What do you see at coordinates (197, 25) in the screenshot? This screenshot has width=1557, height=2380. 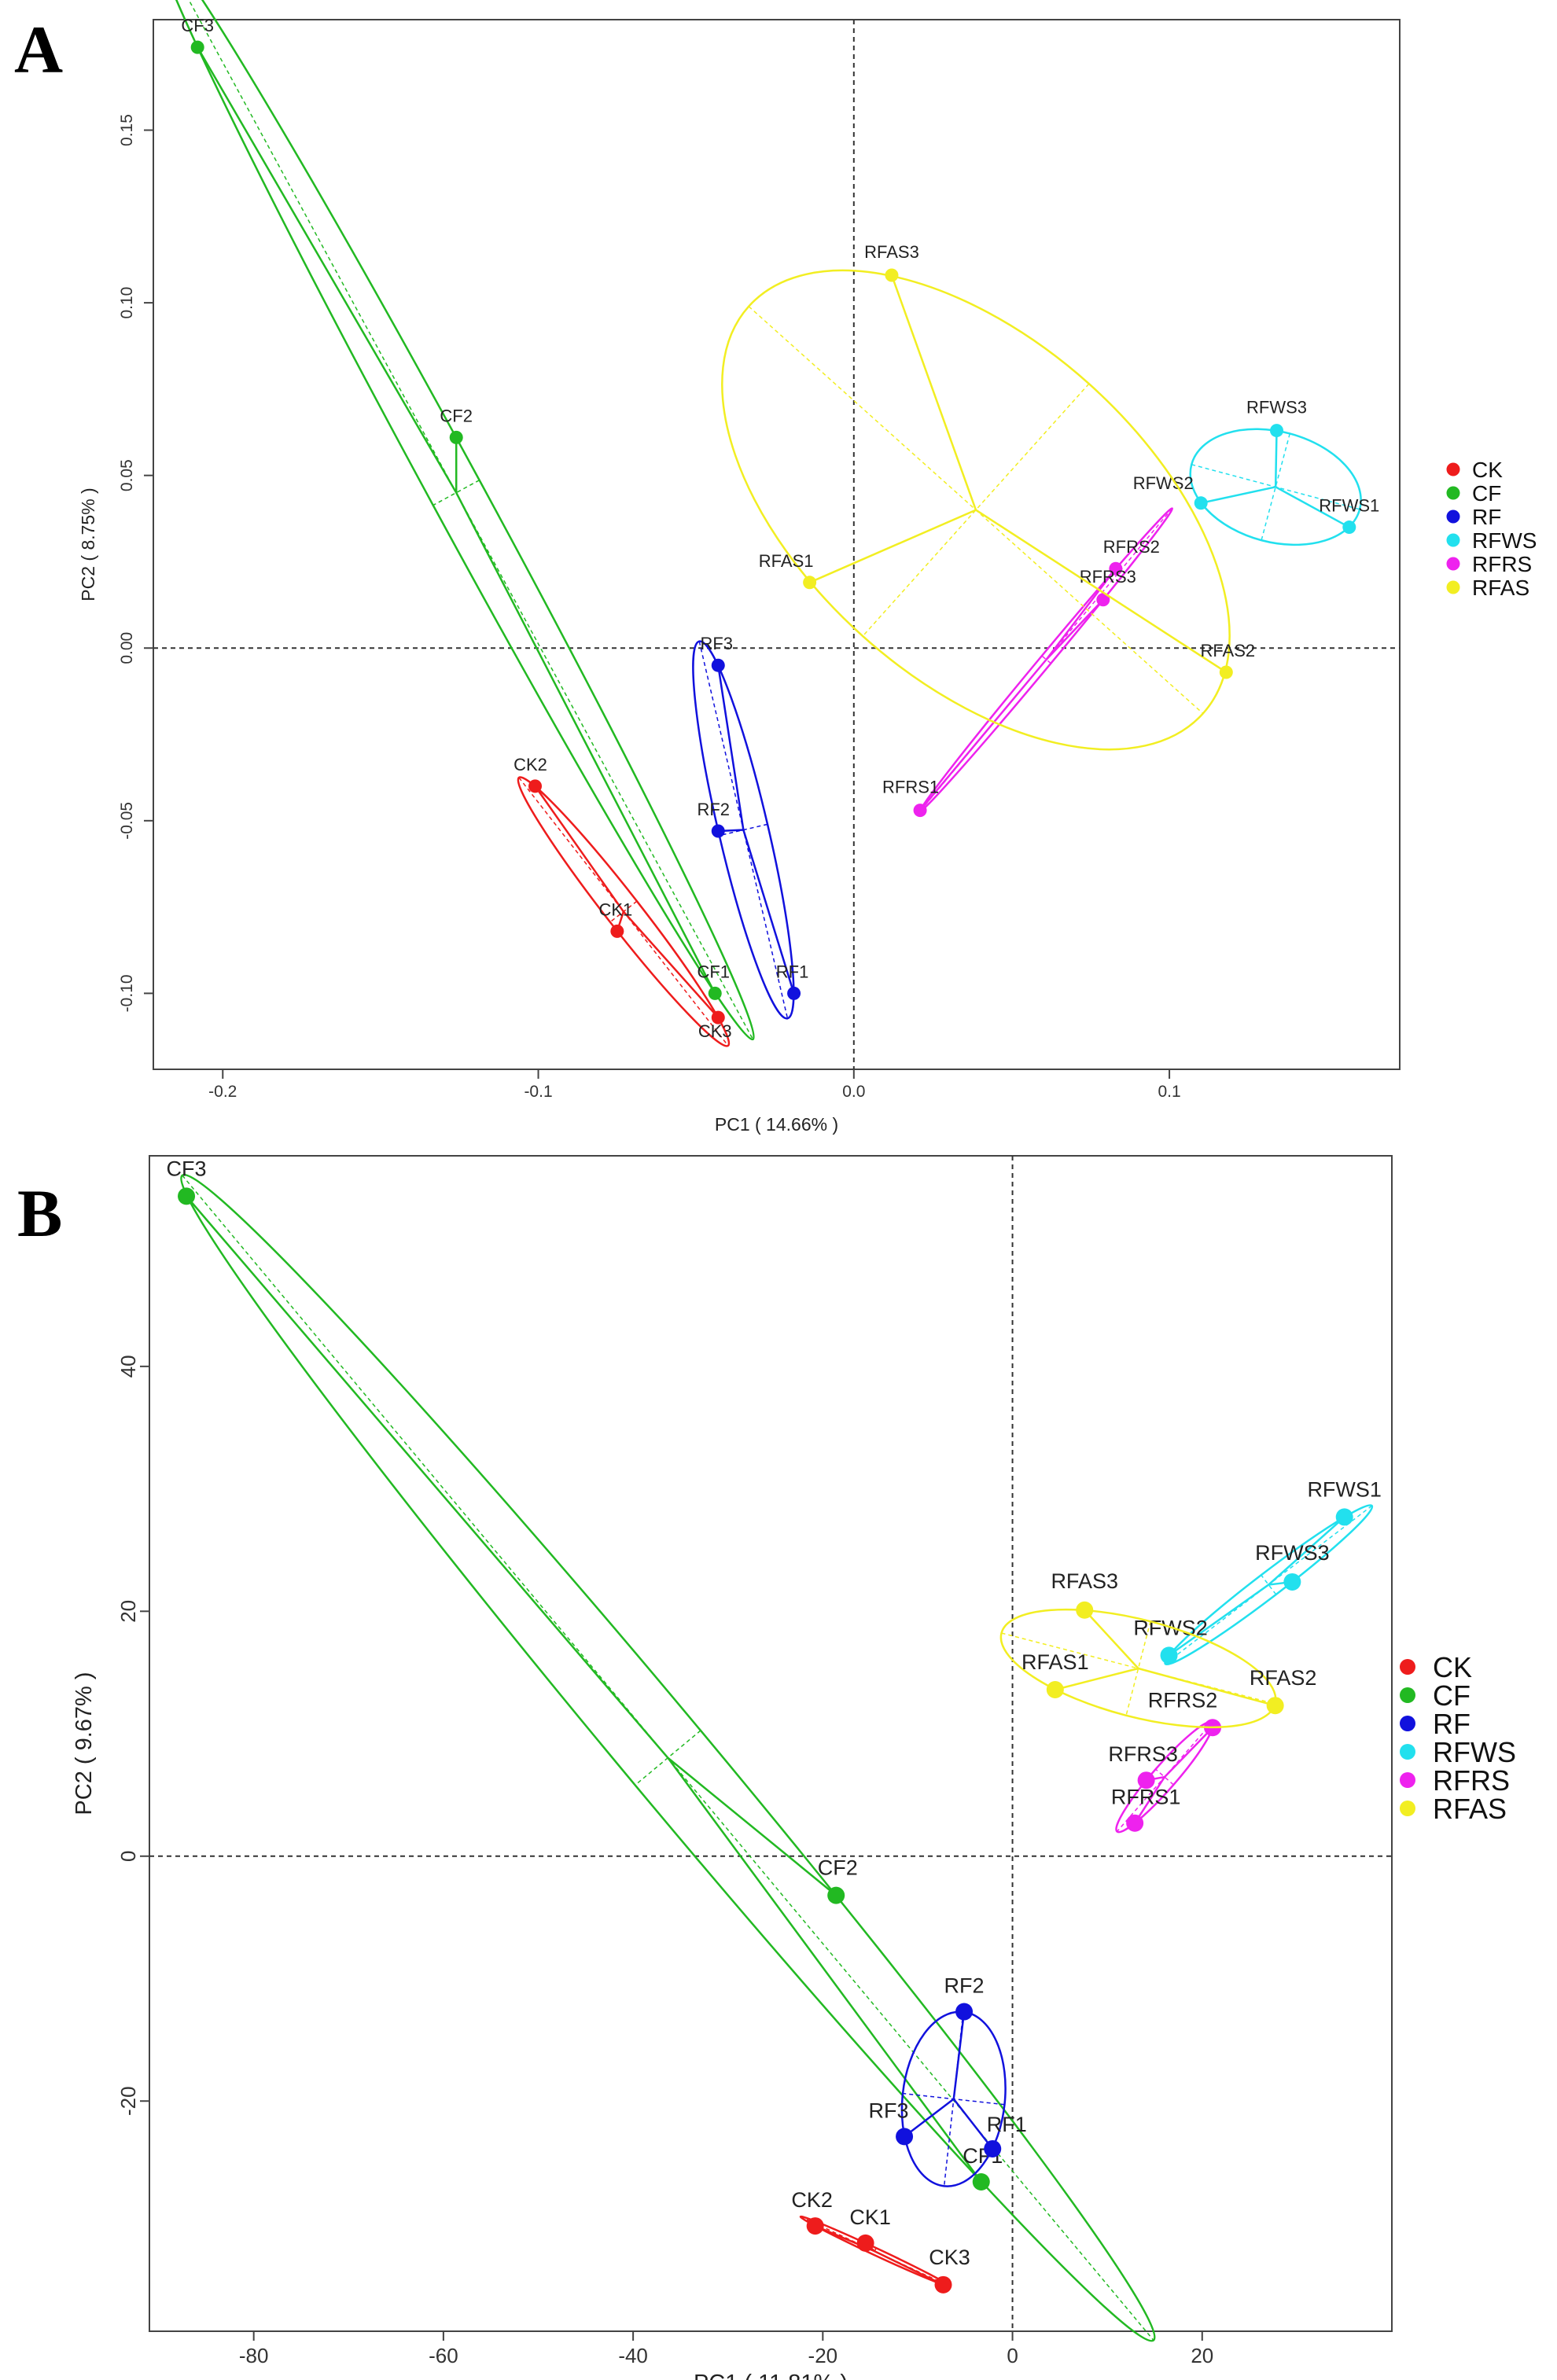 I see `sample-label: CF3` at bounding box center [197, 25].